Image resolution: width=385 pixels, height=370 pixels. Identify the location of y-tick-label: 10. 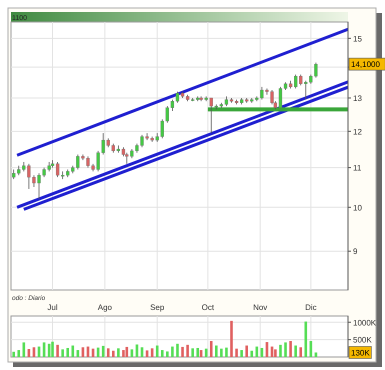
(357, 207).